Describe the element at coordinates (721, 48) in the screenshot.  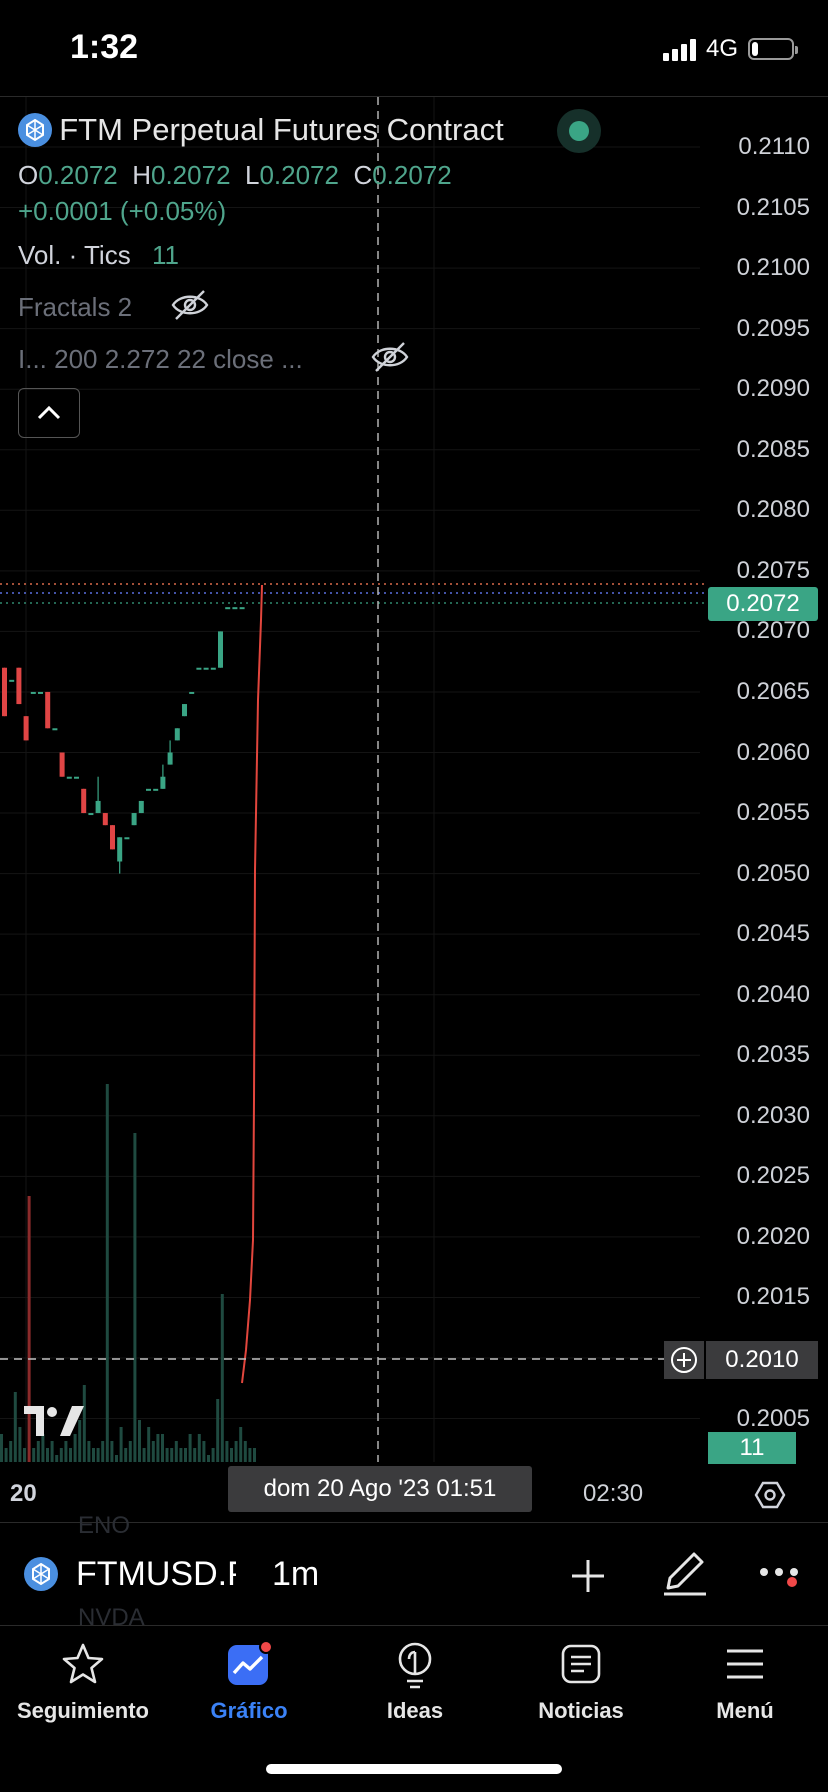
I see `network-label: 4G` at that location.